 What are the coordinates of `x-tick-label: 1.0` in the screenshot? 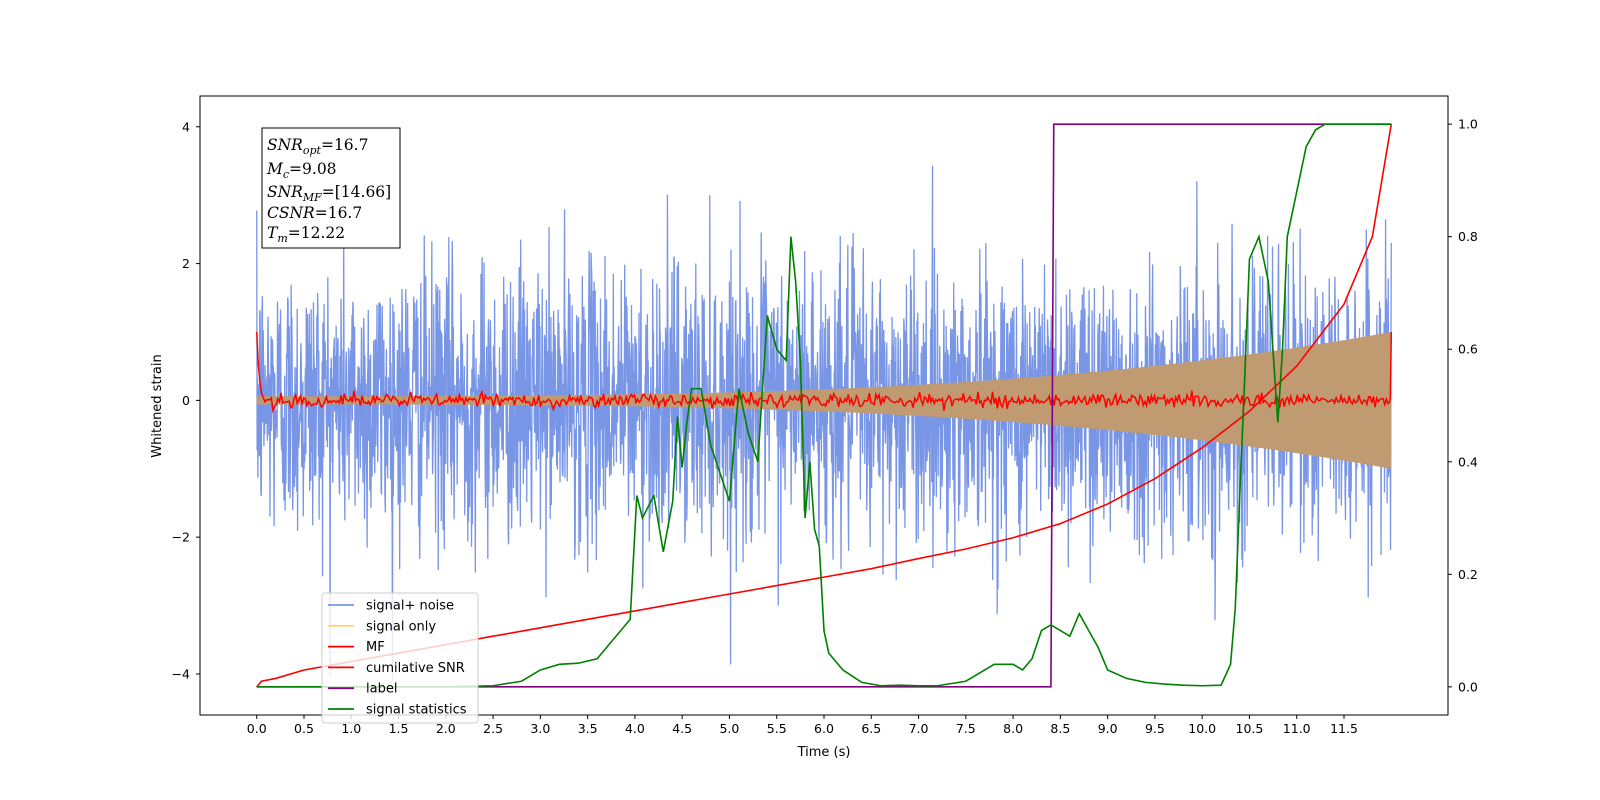 It's located at (351, 728).